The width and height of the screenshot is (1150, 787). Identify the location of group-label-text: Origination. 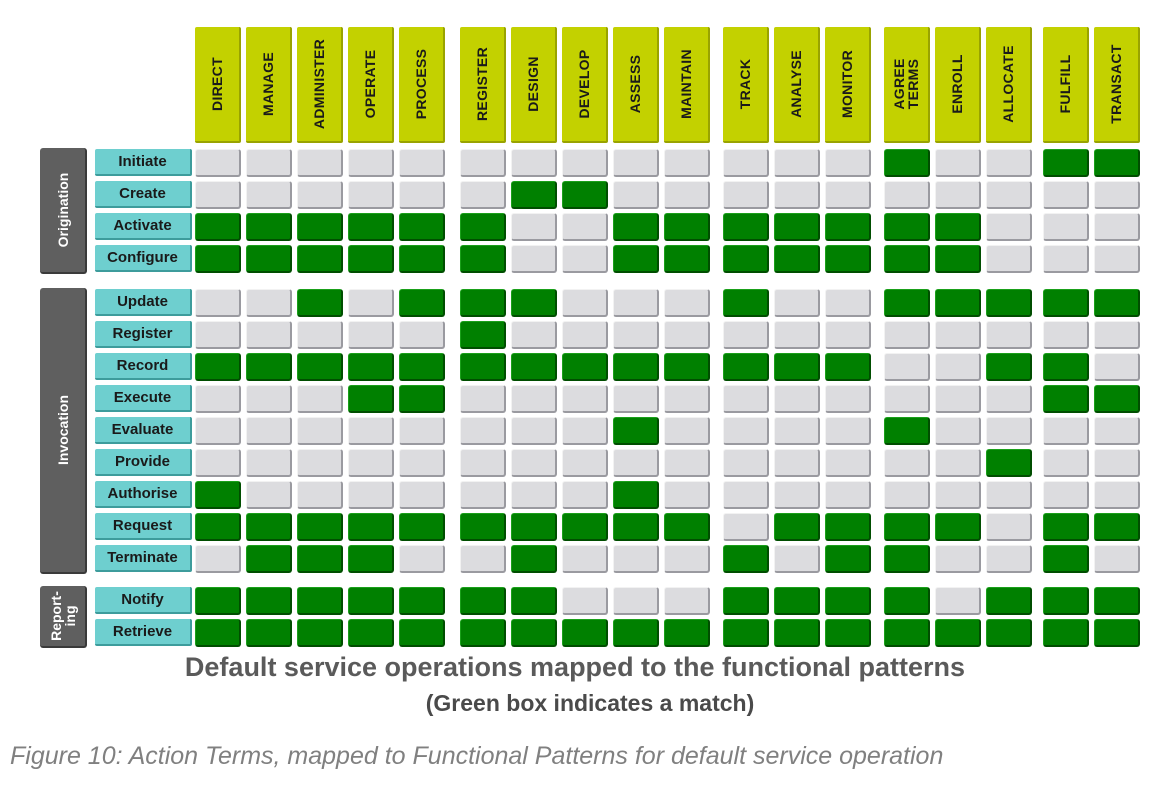
(62, 210).